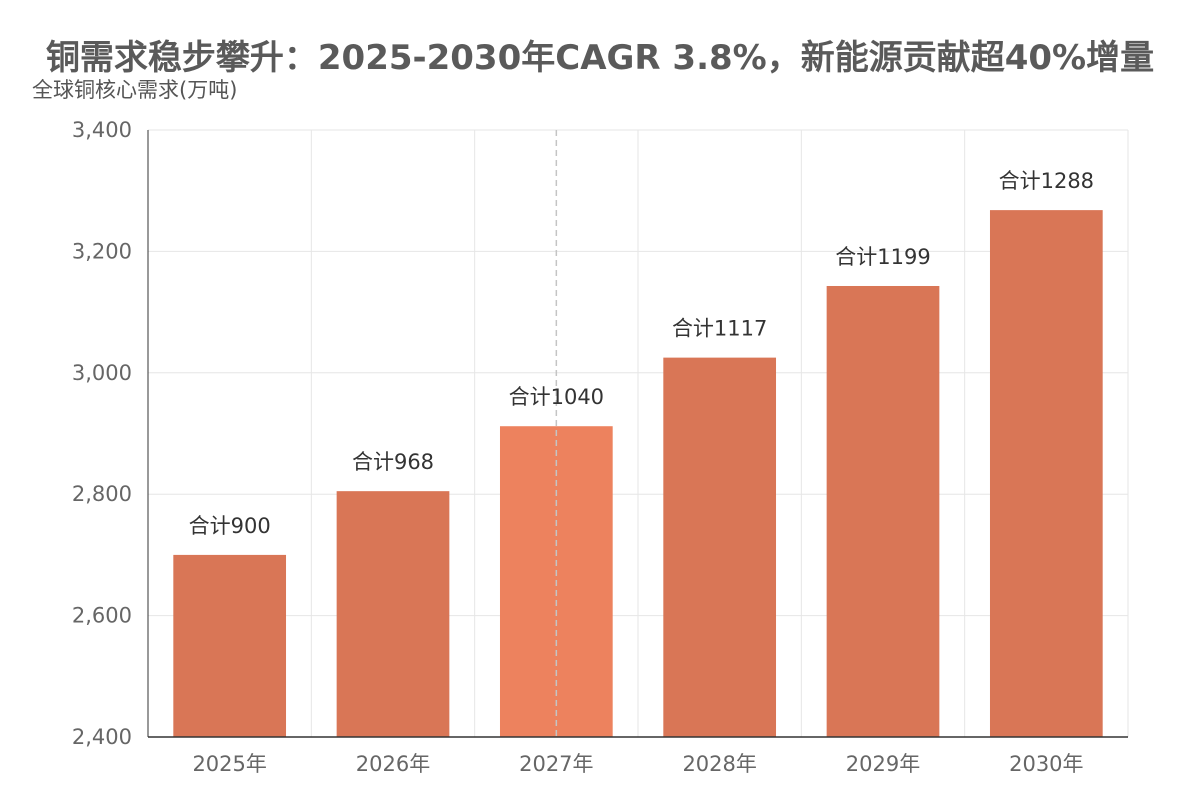  Describe the element at coordinates (102, 251) in the screenshot. I see `y-tick-label: 3,200` at that location.